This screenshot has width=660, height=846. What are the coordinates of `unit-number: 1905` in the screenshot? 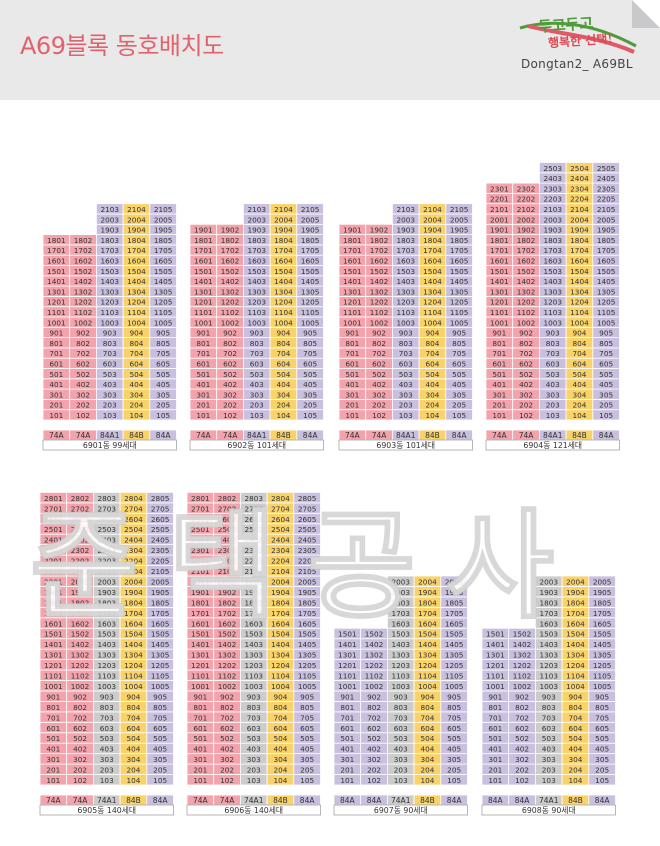 It's located at (602, 592).